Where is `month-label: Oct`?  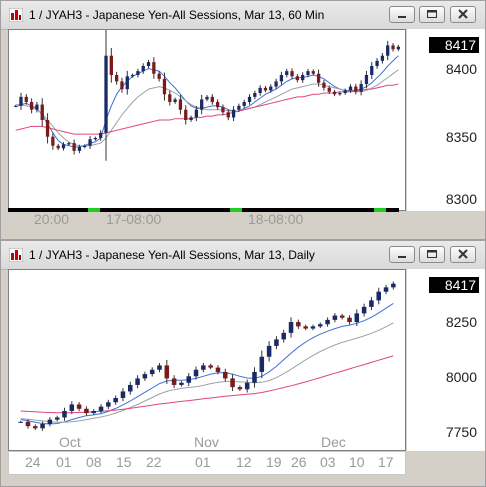 month-label: Oct is located at coordinates (70, 442).